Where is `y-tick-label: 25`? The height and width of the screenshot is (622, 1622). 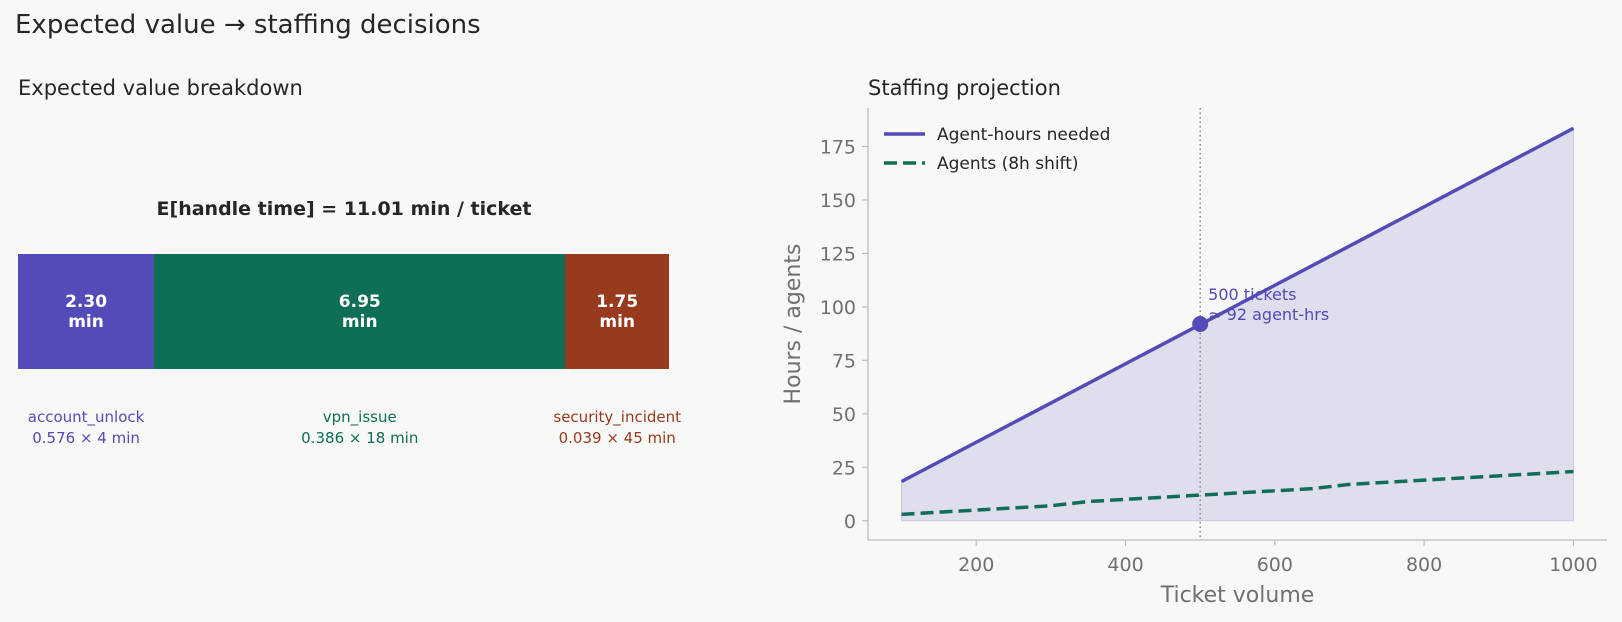
y-tick-label: 25 is located at coordinates (844, 468).